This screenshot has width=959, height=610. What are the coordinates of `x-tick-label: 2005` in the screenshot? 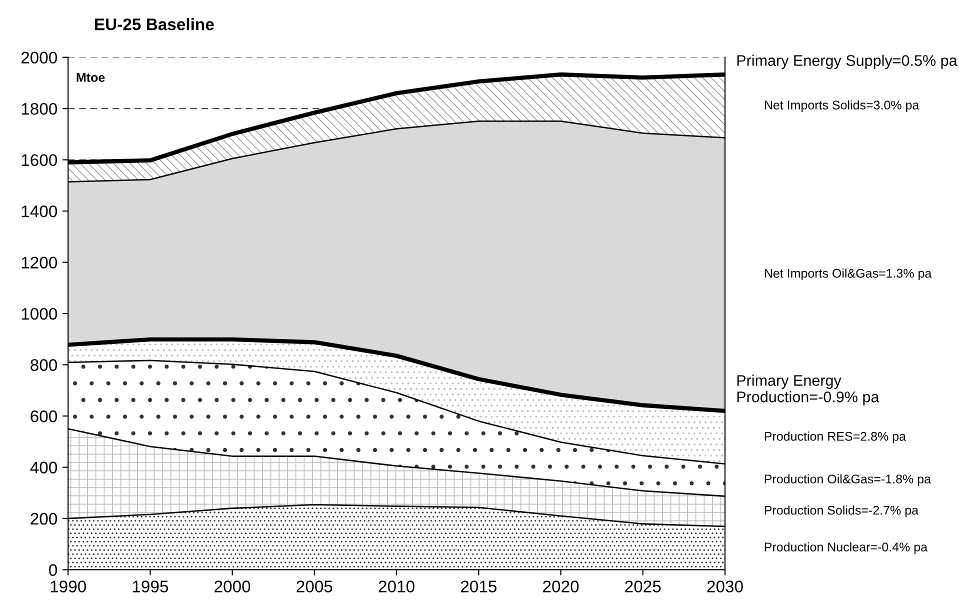 It's located at (314, 586).